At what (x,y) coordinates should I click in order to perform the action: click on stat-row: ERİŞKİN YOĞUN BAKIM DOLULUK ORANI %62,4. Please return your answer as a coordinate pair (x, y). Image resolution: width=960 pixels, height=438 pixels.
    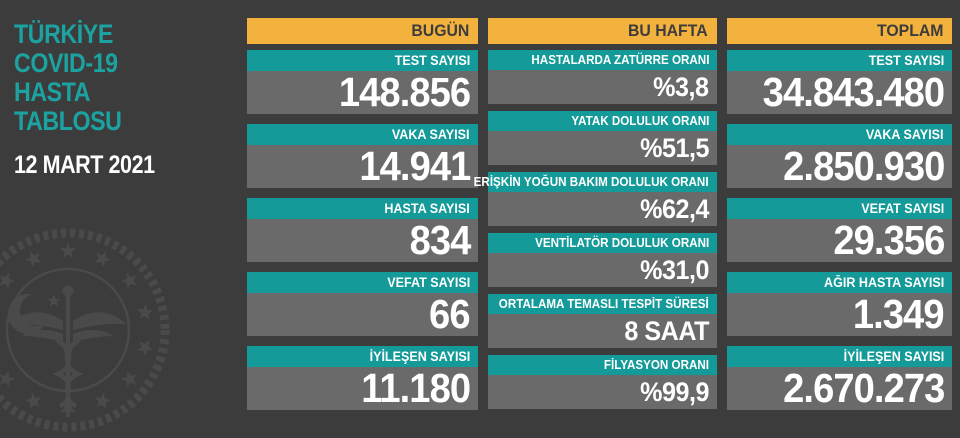
    Looking at the image, I should click on (595, 199).